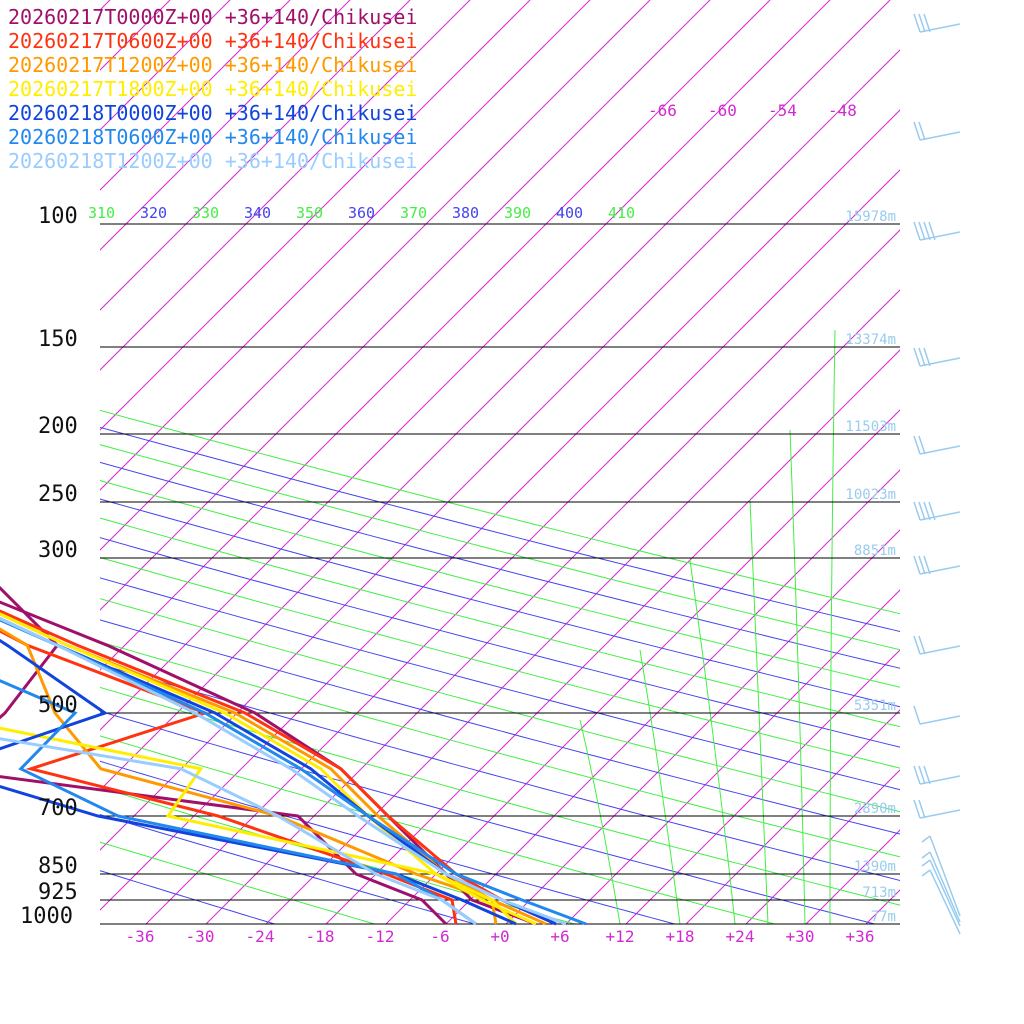 This screenshot has height=1024, width=1024. What do you see at coordinates (361, 213) in the screenshot?
I see `theta-label: 360` at bounding box center [361, 213].